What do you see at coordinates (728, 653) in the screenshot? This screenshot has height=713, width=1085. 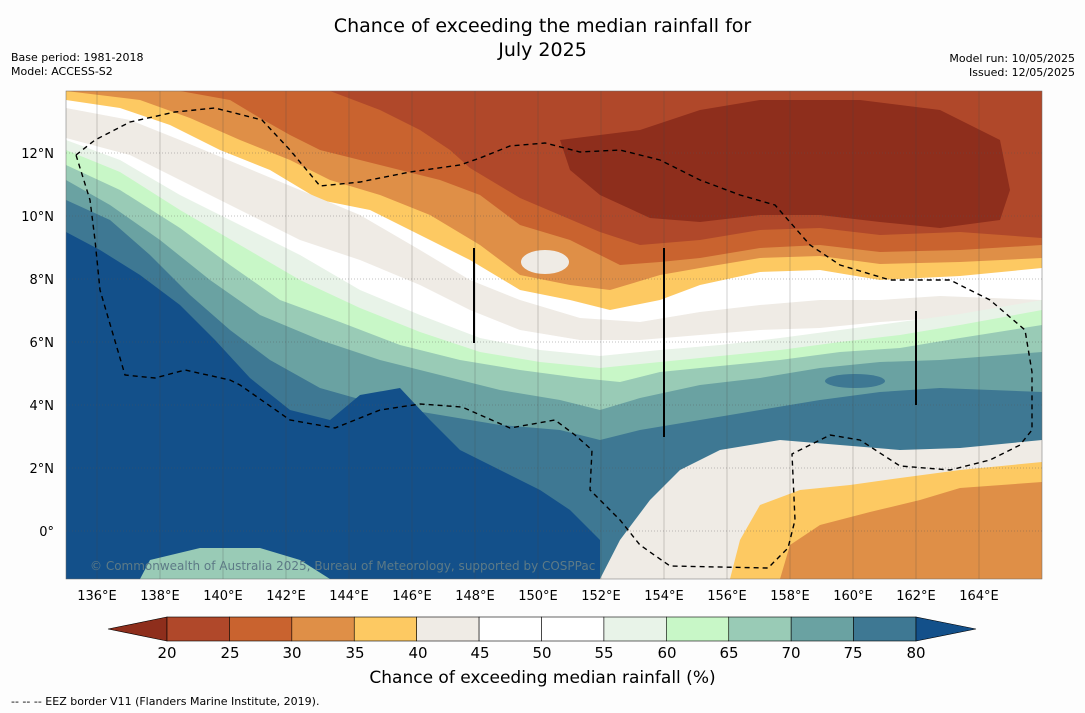 I see `colorbar-tick: 65` at bounding box center [728, 653].